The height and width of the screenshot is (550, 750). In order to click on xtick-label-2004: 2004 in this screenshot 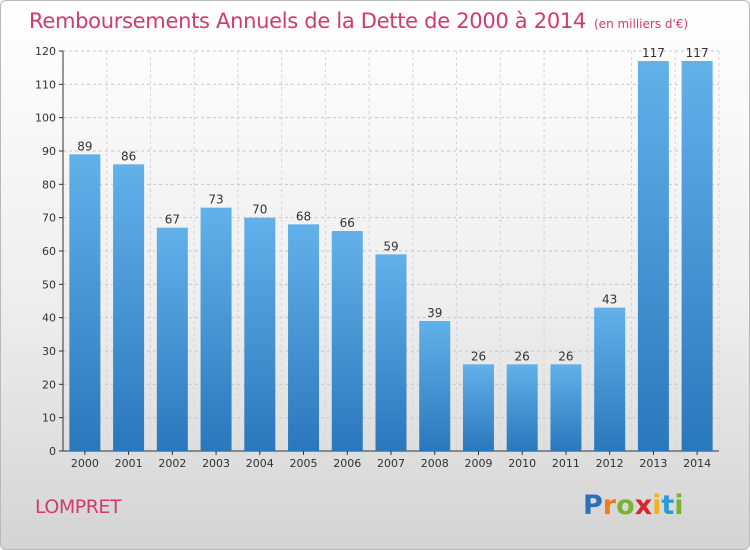, I will do `click(260, 463)`.